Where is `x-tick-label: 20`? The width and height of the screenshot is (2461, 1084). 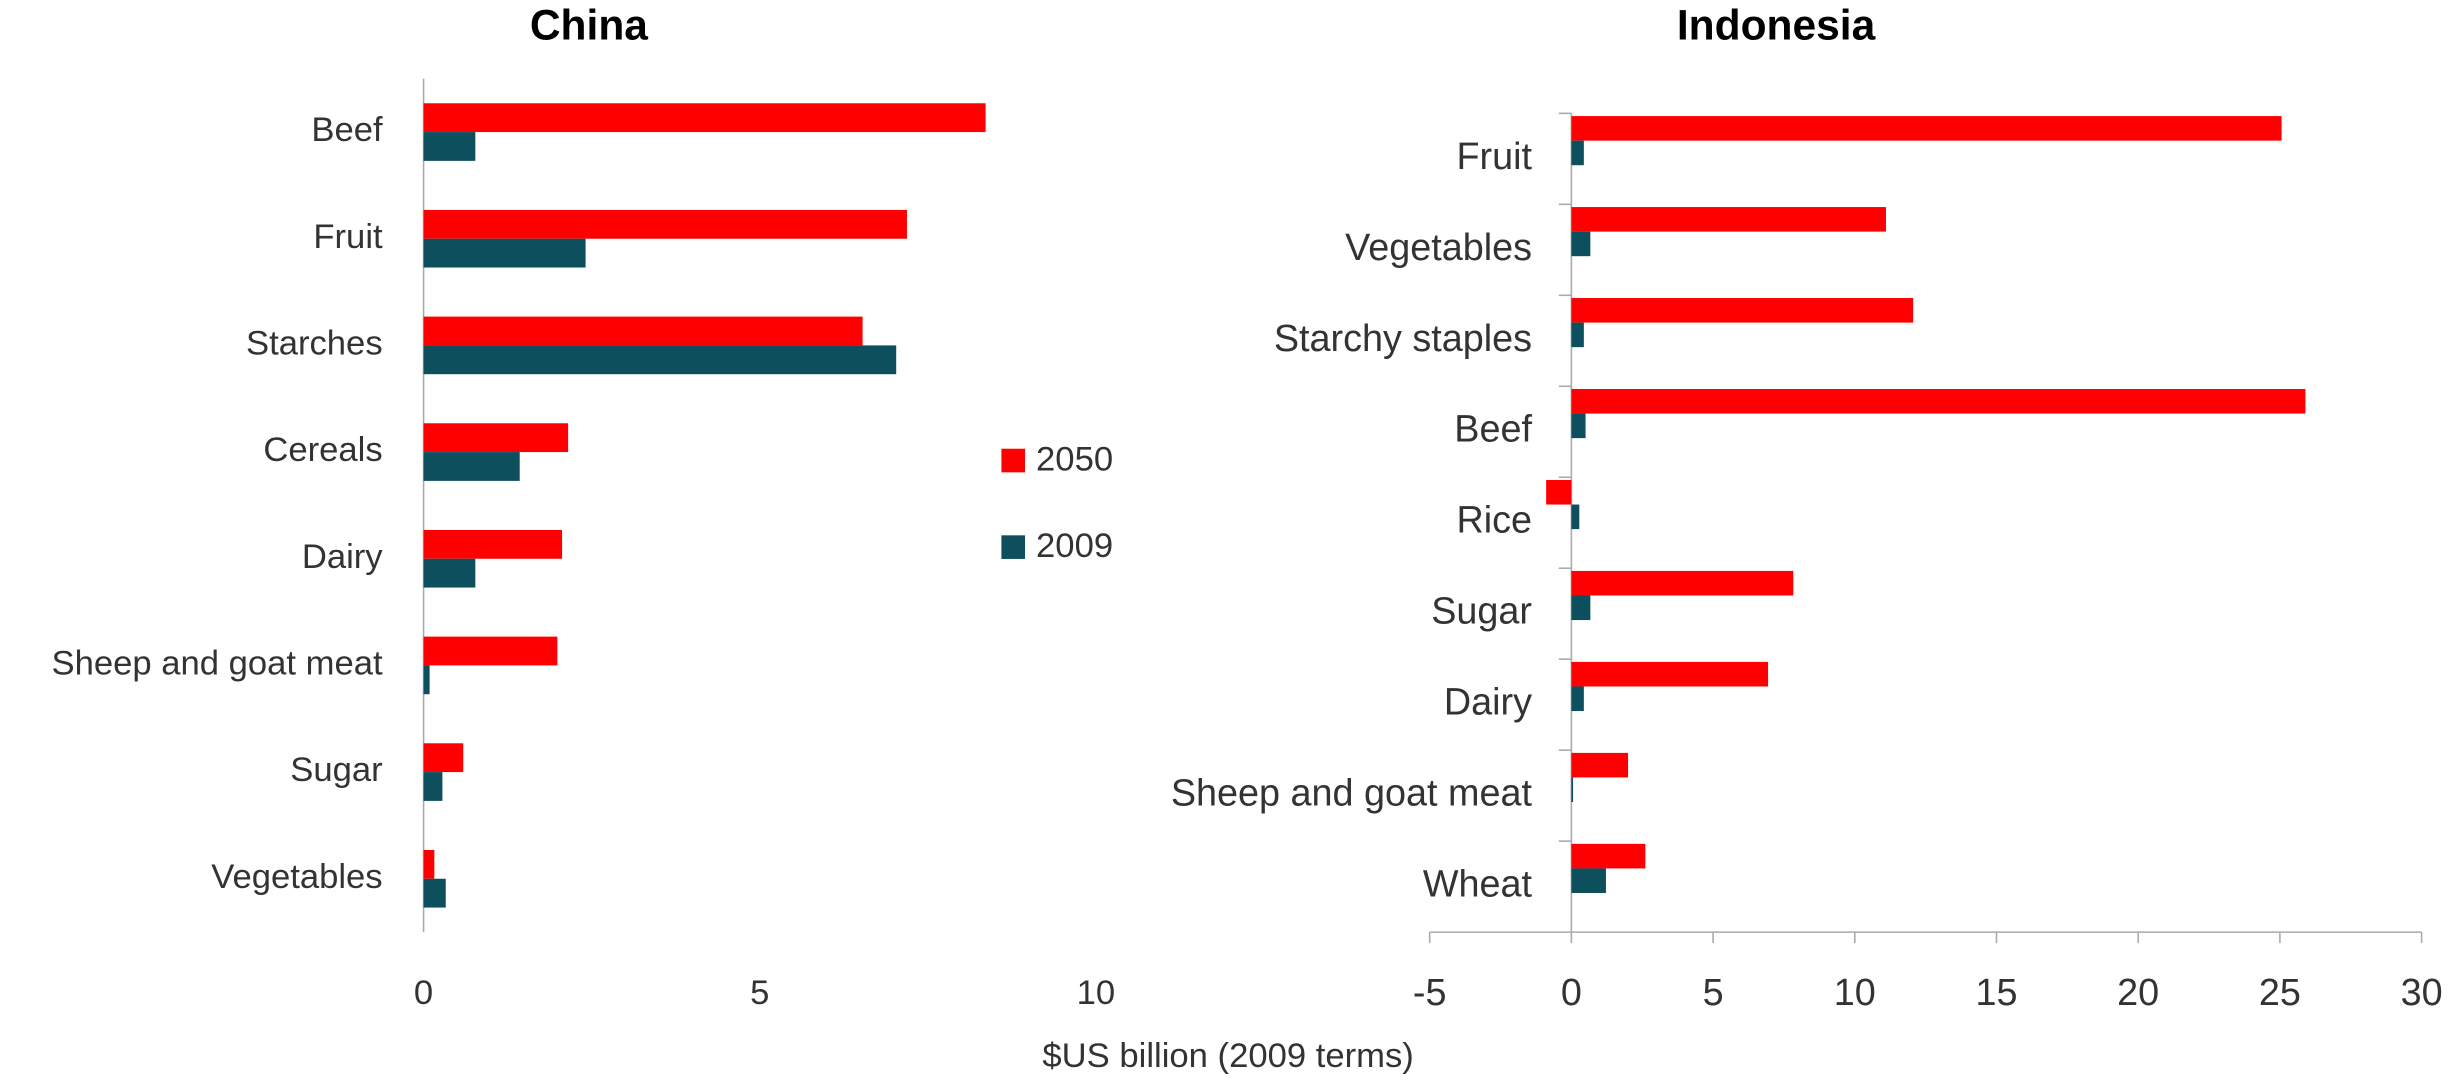
x-tick-label: 20 is located at coordinates (2138, 993).